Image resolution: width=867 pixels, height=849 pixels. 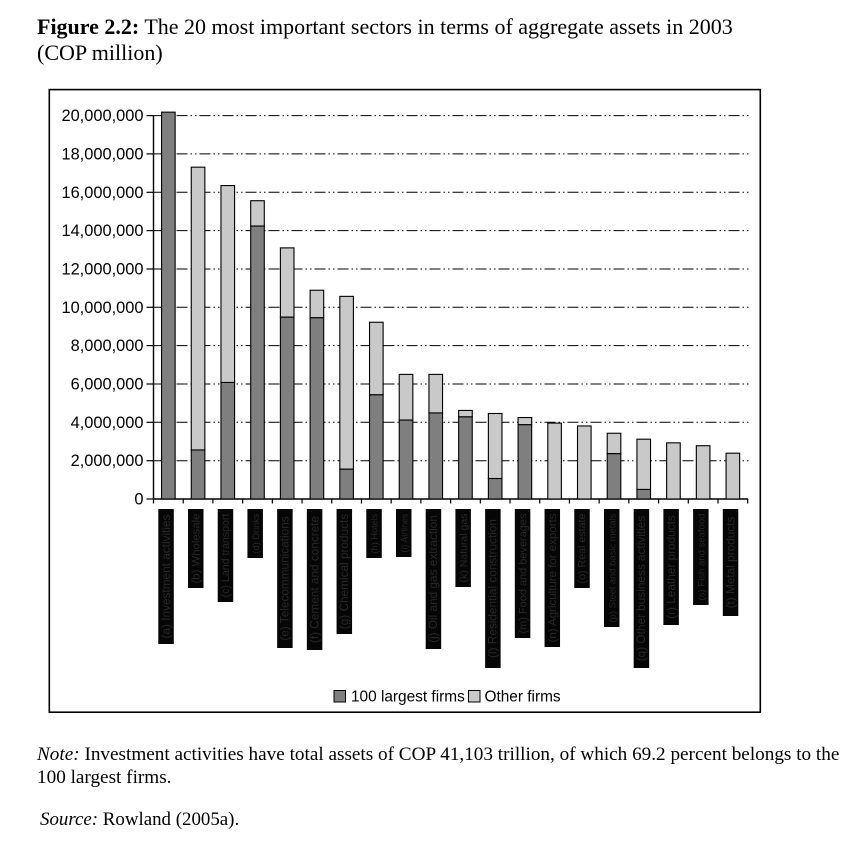 I want to click on svg-text: Other firms, so click(x=523, y=697).